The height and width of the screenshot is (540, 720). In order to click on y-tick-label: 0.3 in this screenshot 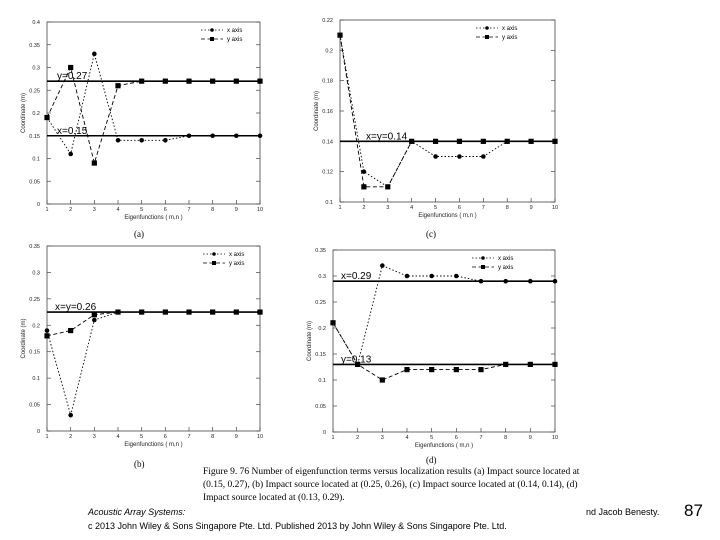, I will do `click(322, 277)`.